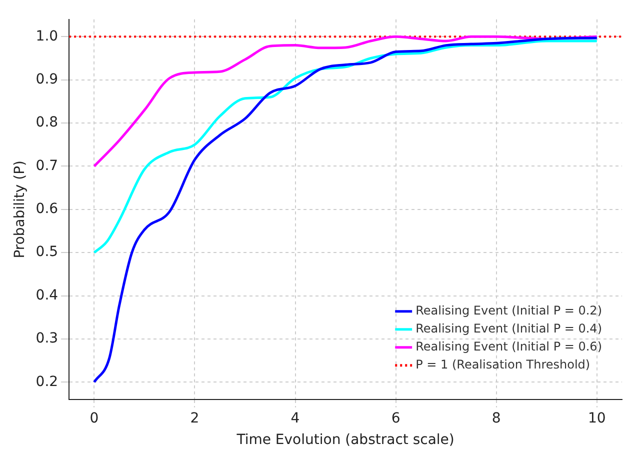 Image resolution: width=634 pixels, height=459 pixels. I want to click on y-tick-label: 0.5, so click(47, 252).